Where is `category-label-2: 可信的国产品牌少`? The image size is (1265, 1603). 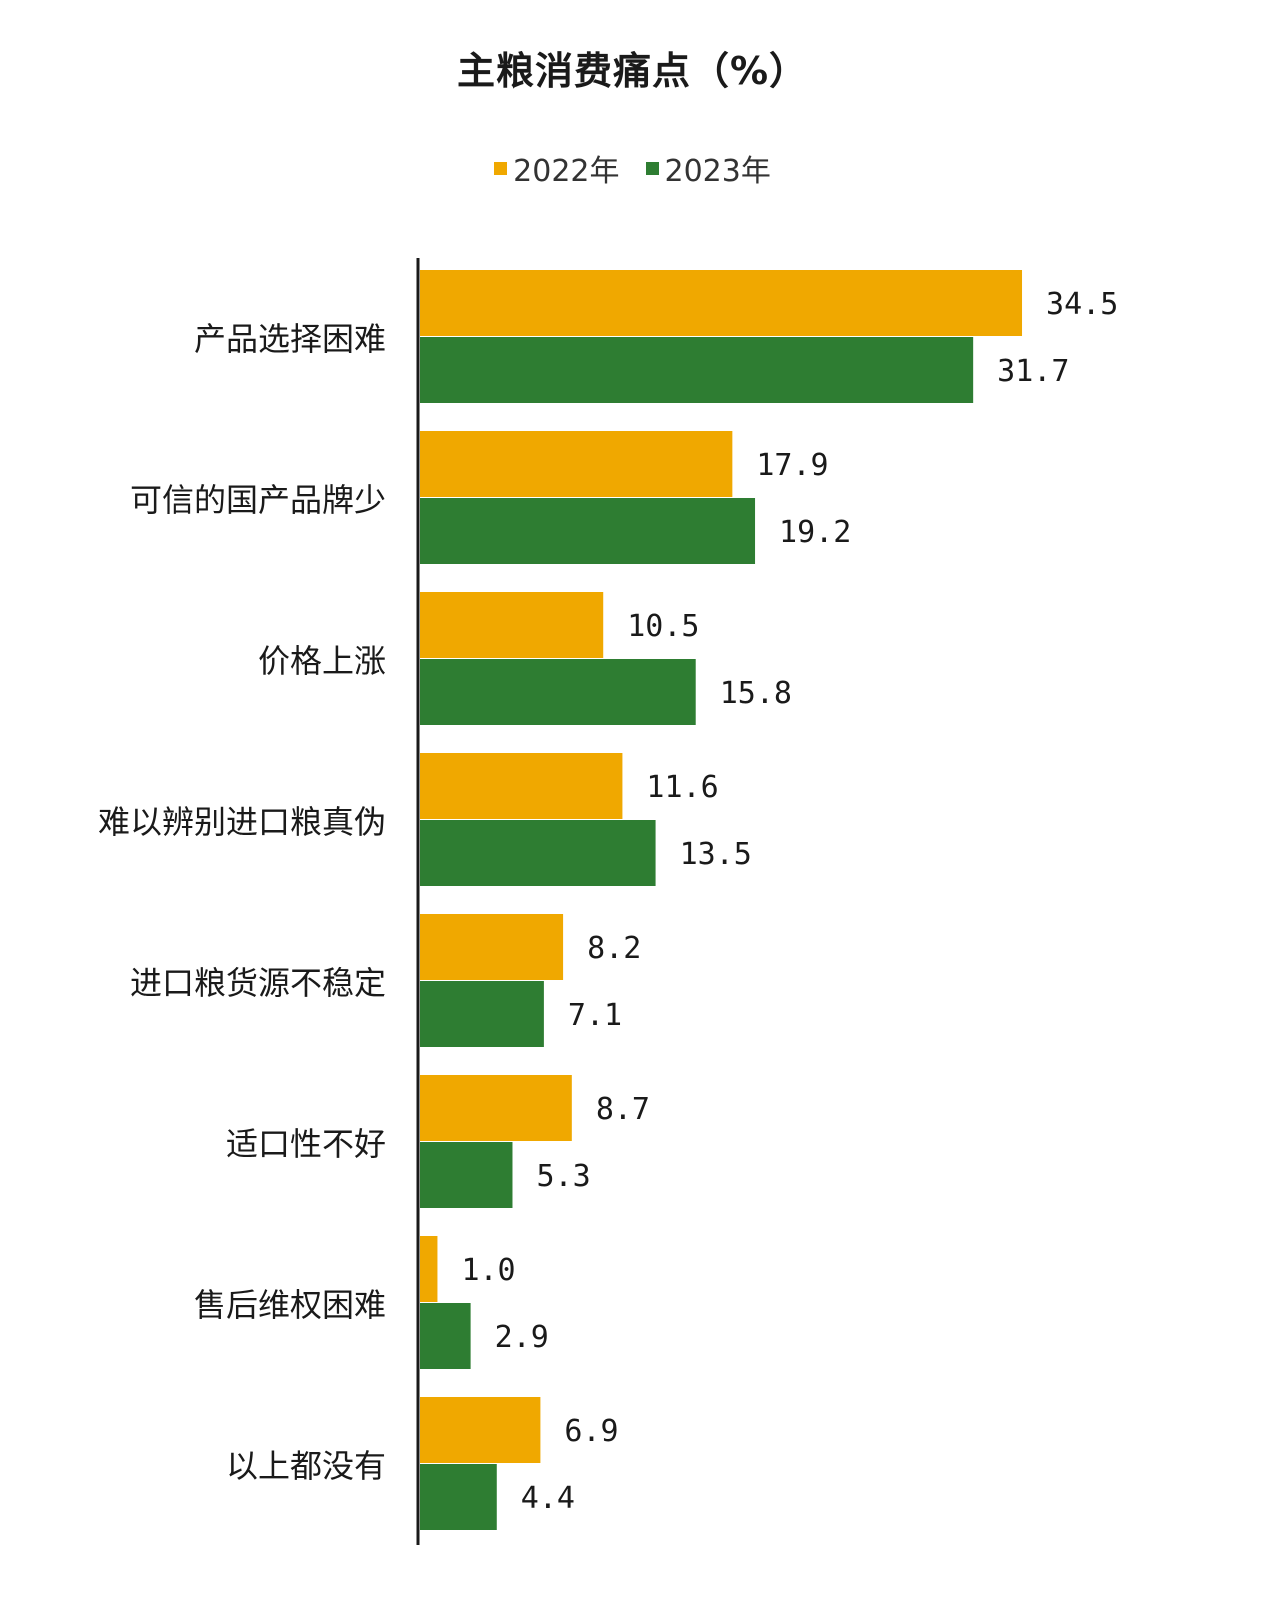 category-label-2: 可信的国产品牌少 is located at coordinates (258, 500).